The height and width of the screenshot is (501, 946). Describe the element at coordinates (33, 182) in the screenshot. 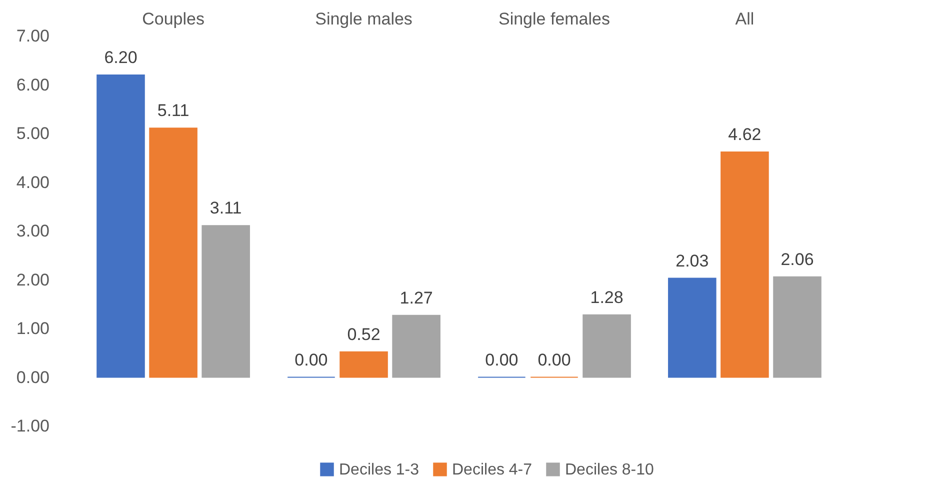

I see `y-tick-label: 4.00` at that location.